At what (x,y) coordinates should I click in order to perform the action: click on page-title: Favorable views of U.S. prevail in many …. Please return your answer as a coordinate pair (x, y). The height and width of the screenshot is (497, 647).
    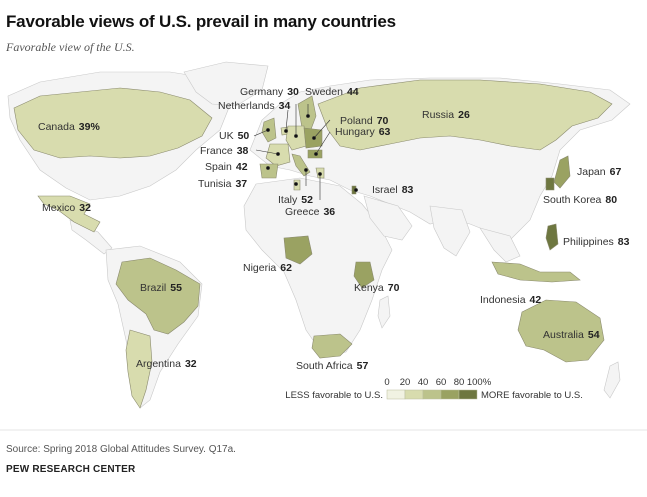
    Looking at the image, I should click on (201, 21).